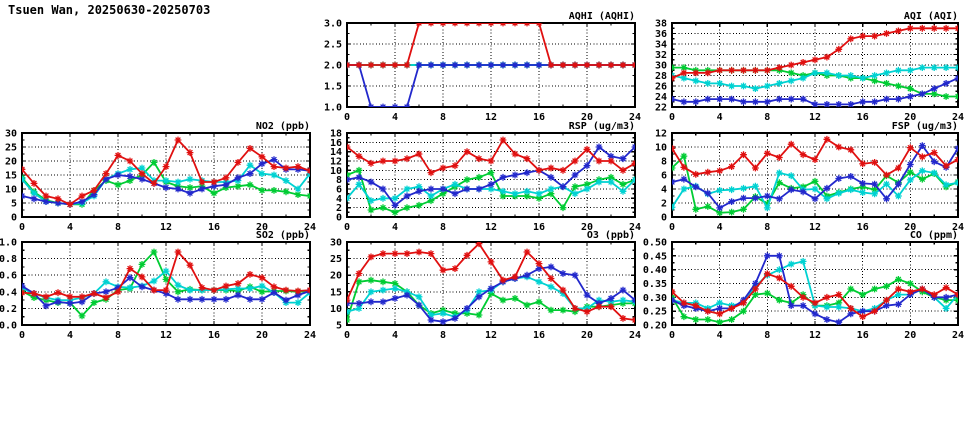  I want to click on aqi-ytick-label: 24, so click(661, 97).